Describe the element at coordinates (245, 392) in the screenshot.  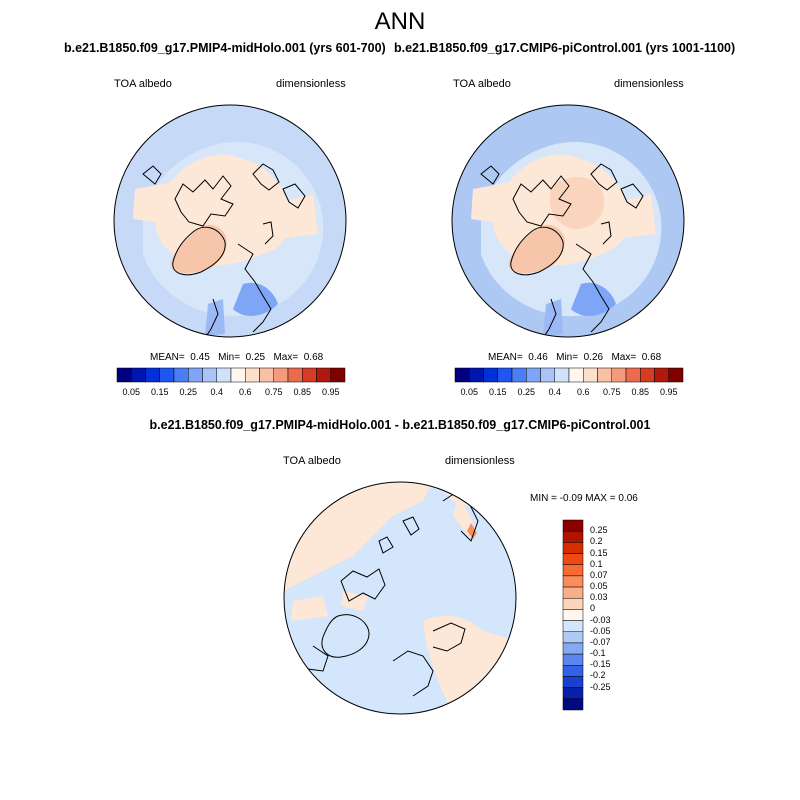
I see `panel1-colorbar-tick-label: 0.6` at that location.